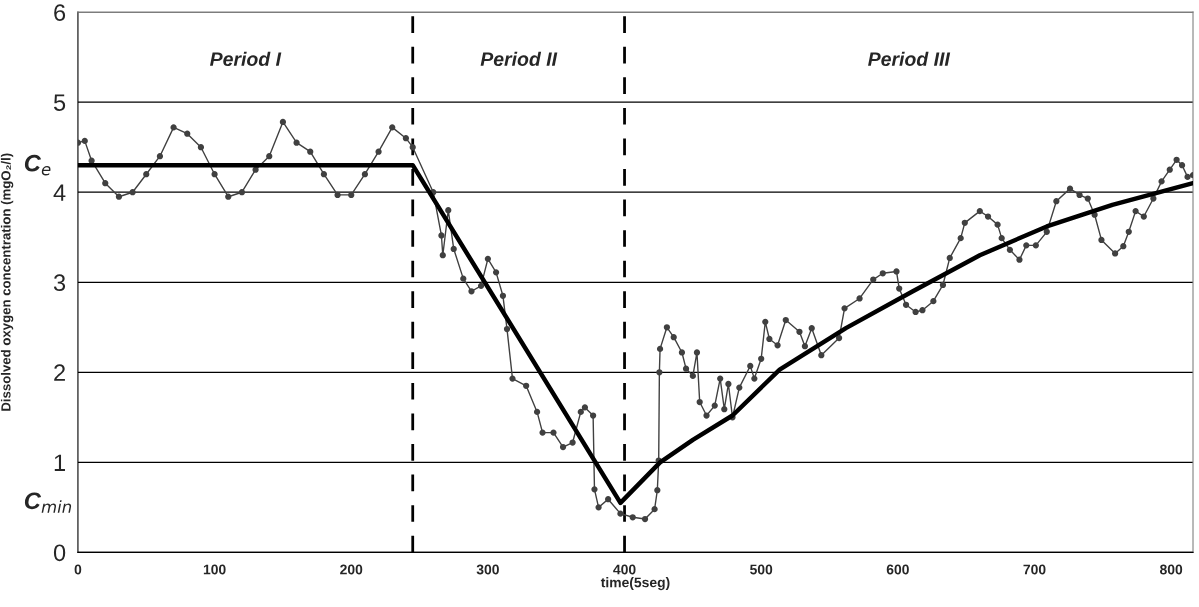 The height and width of the screenshot is (607, 1199). What do you see at coordinates (59, 102) in the screenshot?
I see `y-tick-label: 5` at bounding box center [59, 102].